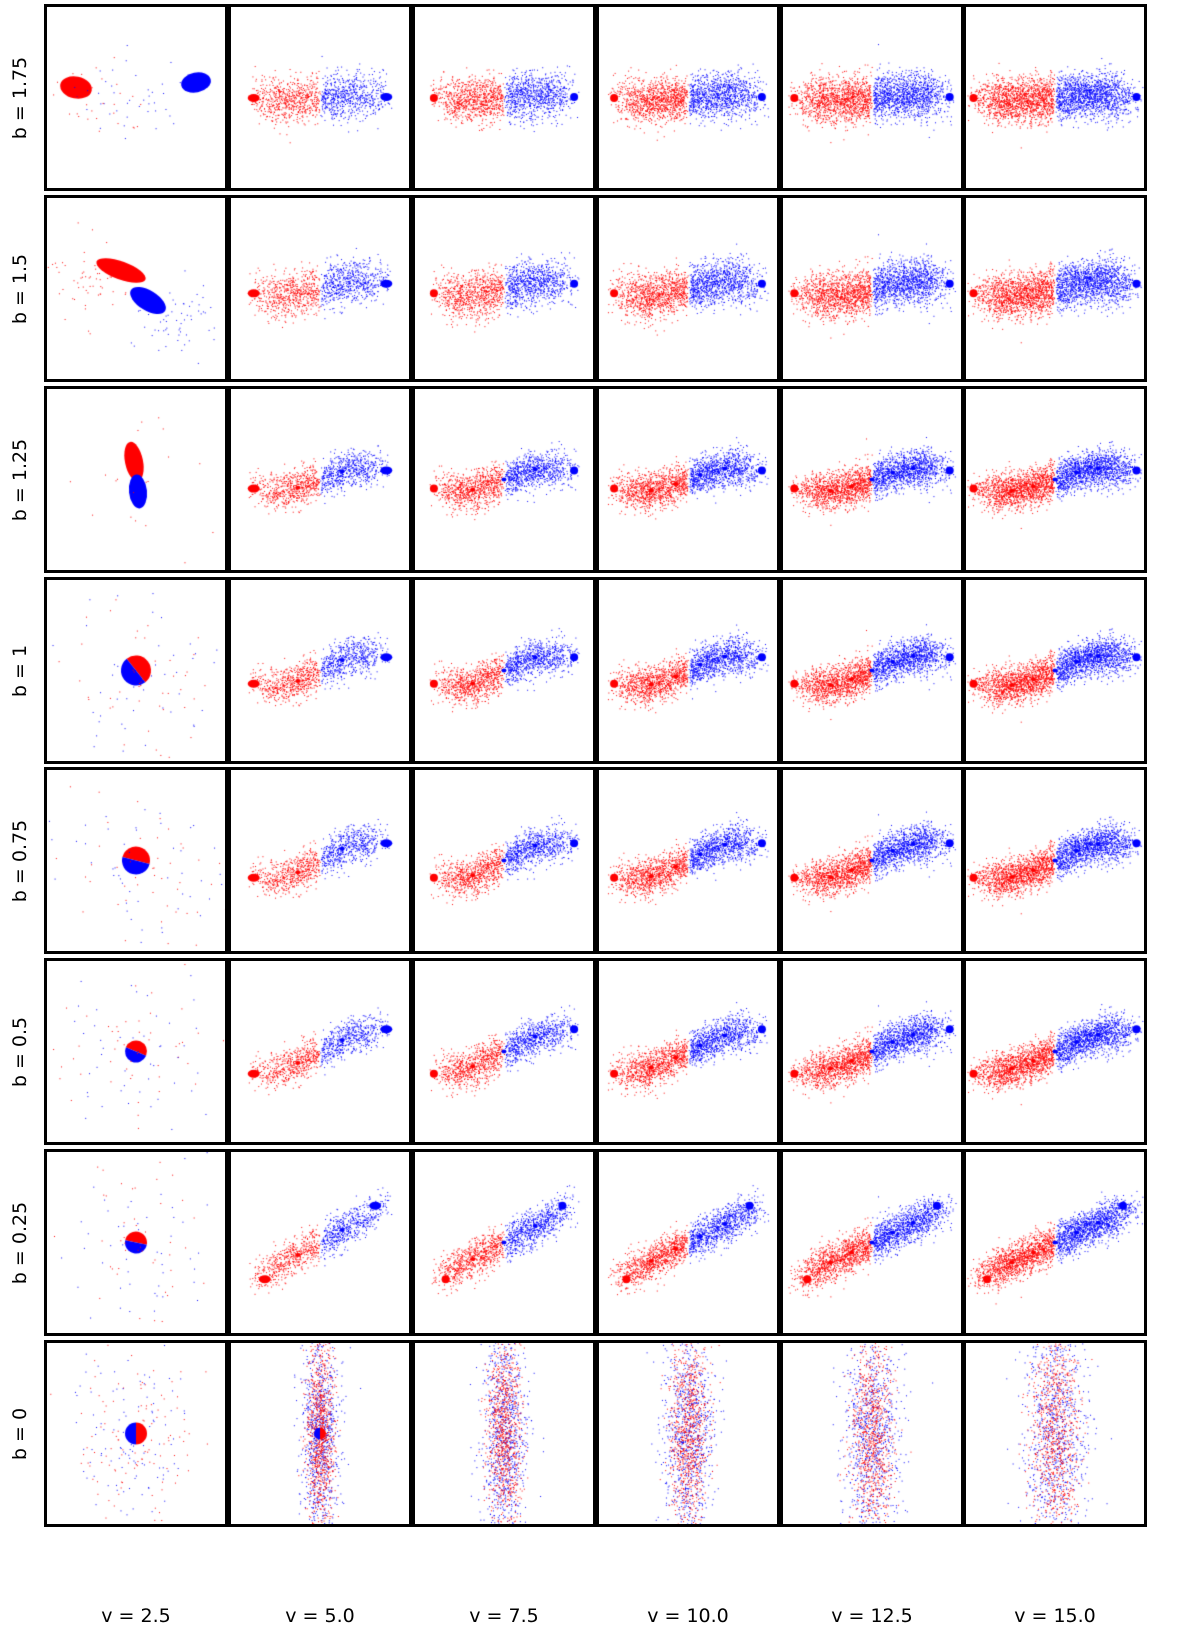  What do you see at coordinates (20, 97) in the screenshot?
I see `row-label: b = 1.75` at bounding box center [20, 97].